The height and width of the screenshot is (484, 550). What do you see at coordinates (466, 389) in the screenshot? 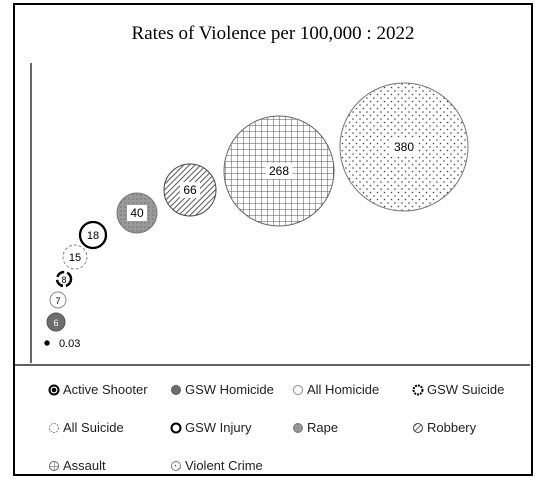
I see `legend-label-gsw-suicide: GSW Suicide` at bounding box center [466, 389].